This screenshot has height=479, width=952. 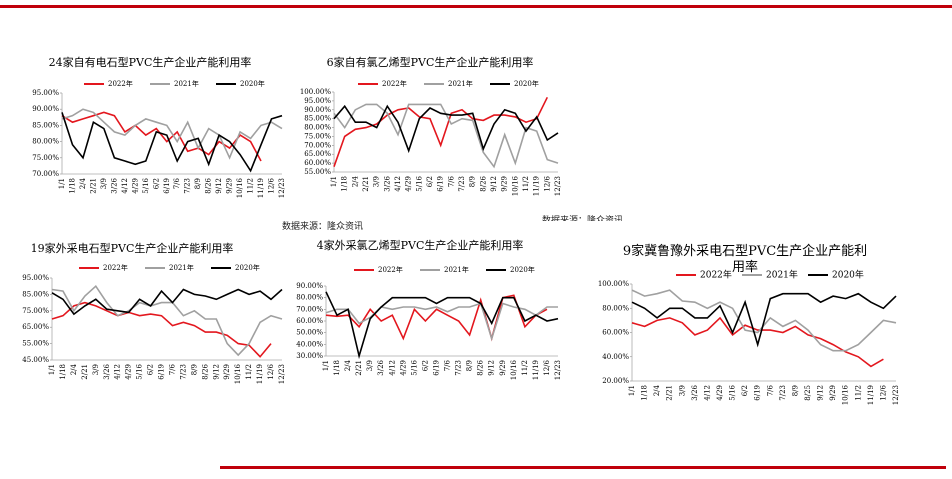 I want to click on x-tick-label: 8/9, so click(x=198, y=183).